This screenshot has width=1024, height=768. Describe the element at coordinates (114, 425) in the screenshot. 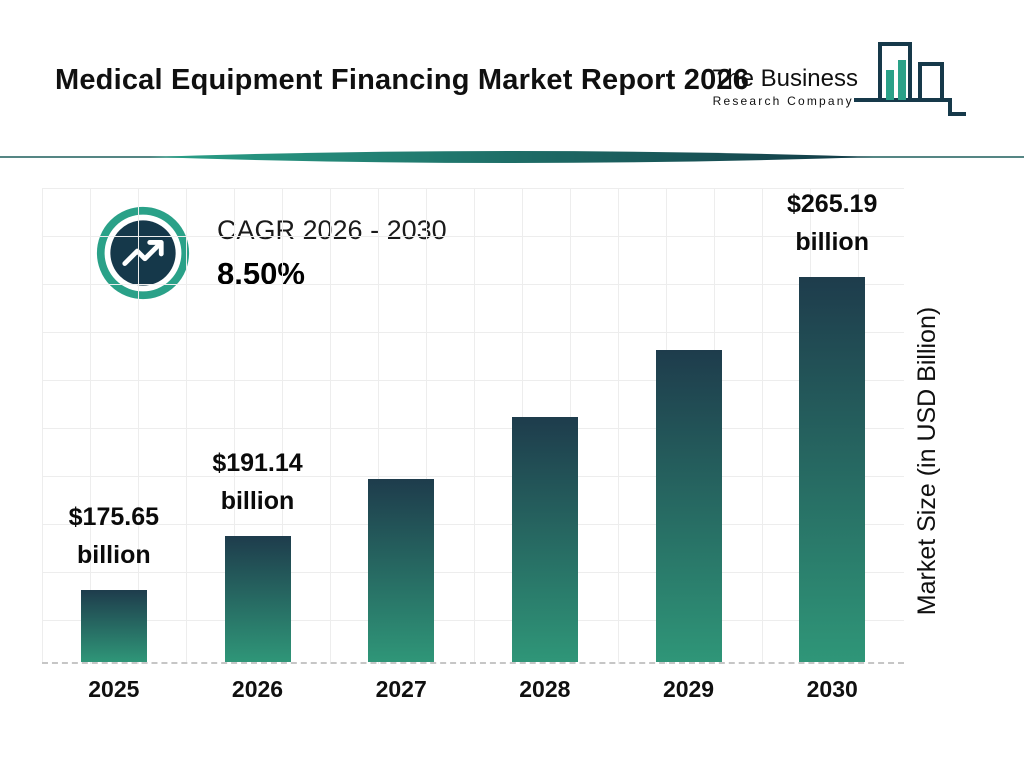

I see `bar-column-2025: $175.65 billion` at that location.